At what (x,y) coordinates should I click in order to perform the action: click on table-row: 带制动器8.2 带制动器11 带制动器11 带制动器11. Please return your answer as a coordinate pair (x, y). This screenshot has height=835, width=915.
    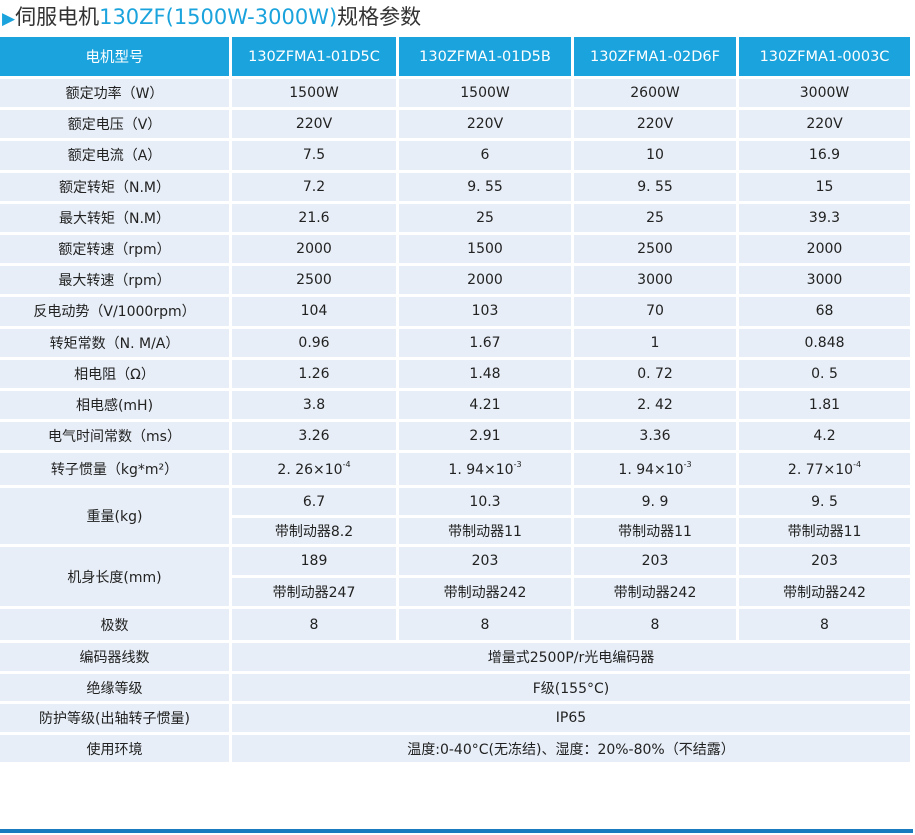
    Looking at the image, I should click on (456, 532).